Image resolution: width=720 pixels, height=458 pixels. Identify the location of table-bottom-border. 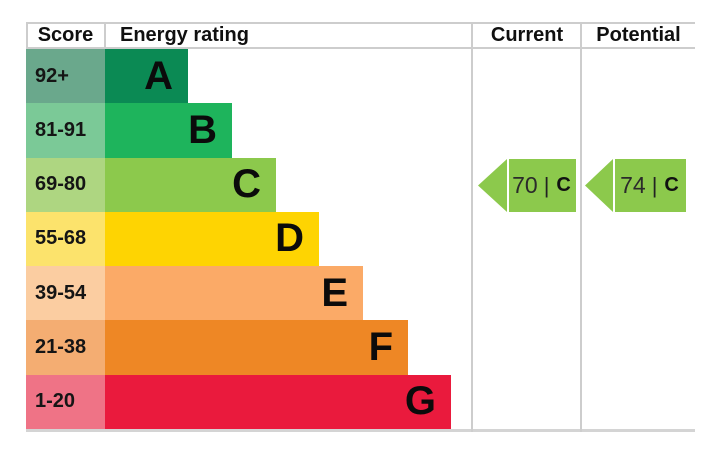
(360, 430).